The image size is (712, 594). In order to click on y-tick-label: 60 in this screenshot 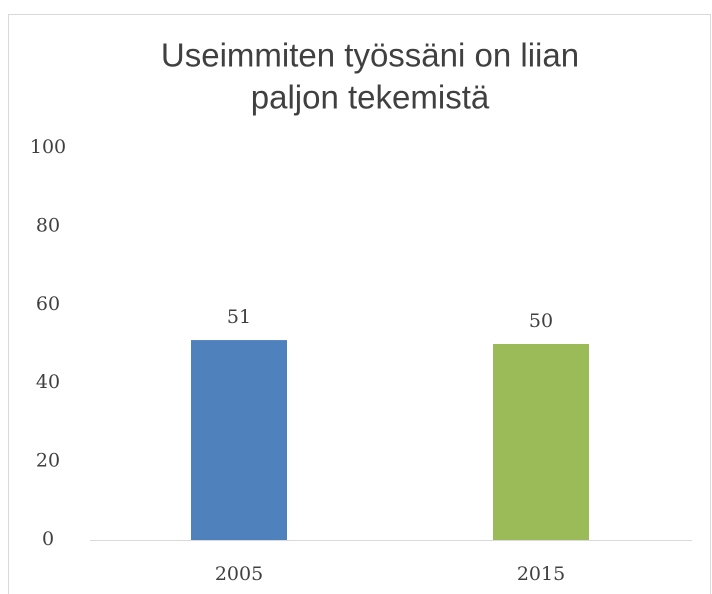, I will do `click(48, 304)`.